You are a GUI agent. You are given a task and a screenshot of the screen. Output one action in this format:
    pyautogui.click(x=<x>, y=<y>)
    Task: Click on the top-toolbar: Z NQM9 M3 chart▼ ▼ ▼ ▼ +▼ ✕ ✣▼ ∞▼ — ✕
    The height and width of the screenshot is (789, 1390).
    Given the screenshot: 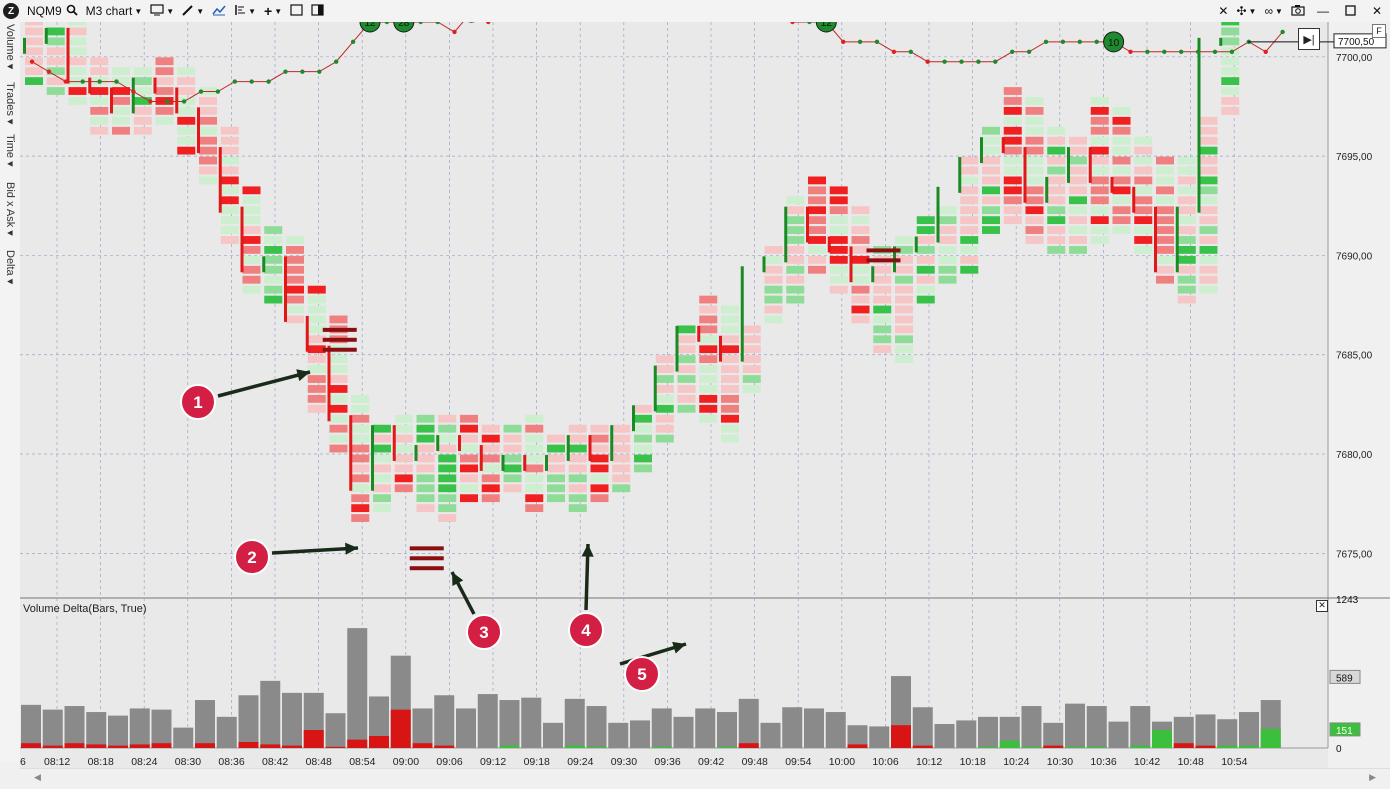 What is the action you would take?
    pyautogui.click(x=695, y=11)
    